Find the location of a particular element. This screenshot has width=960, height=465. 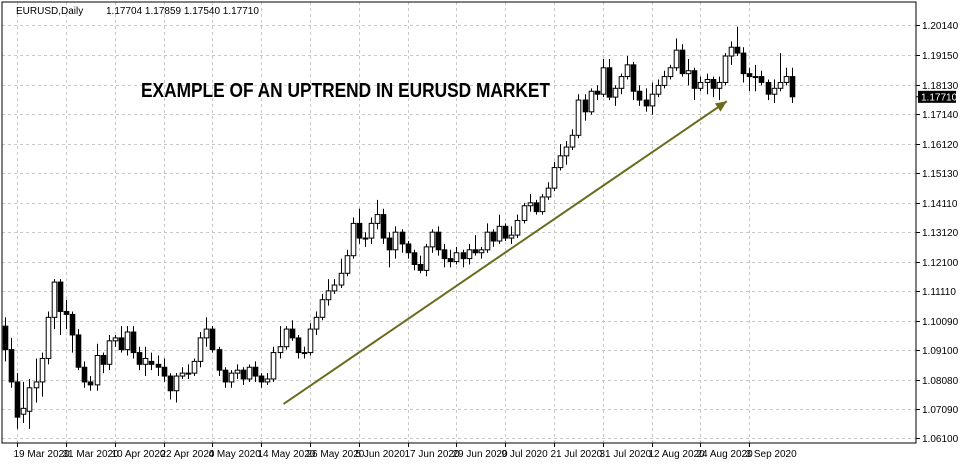

x-tick-label: 24 Aug 2020 is located at coordinates (725, 454).